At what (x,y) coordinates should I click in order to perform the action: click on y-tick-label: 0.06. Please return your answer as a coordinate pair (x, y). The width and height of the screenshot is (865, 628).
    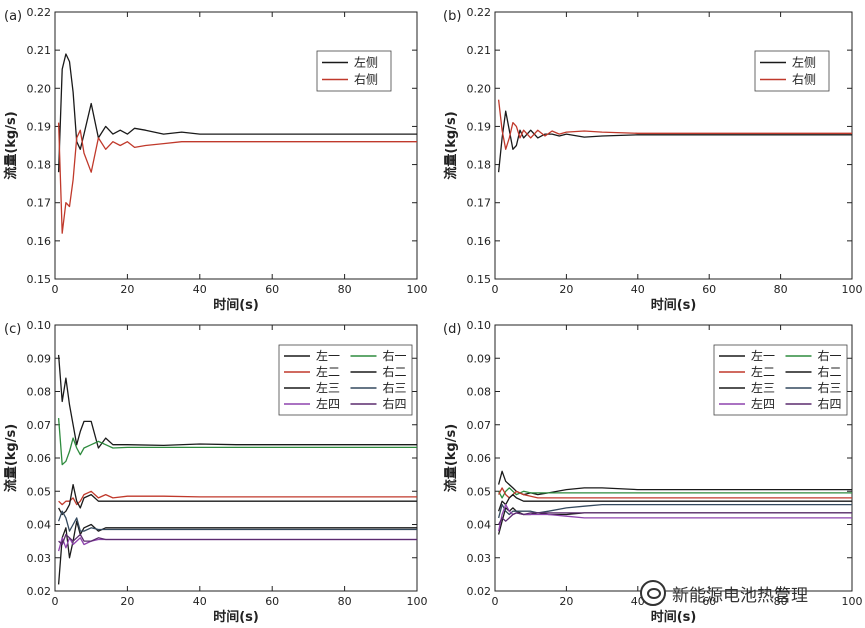
    Looking at the image, I should click on (39, 458).